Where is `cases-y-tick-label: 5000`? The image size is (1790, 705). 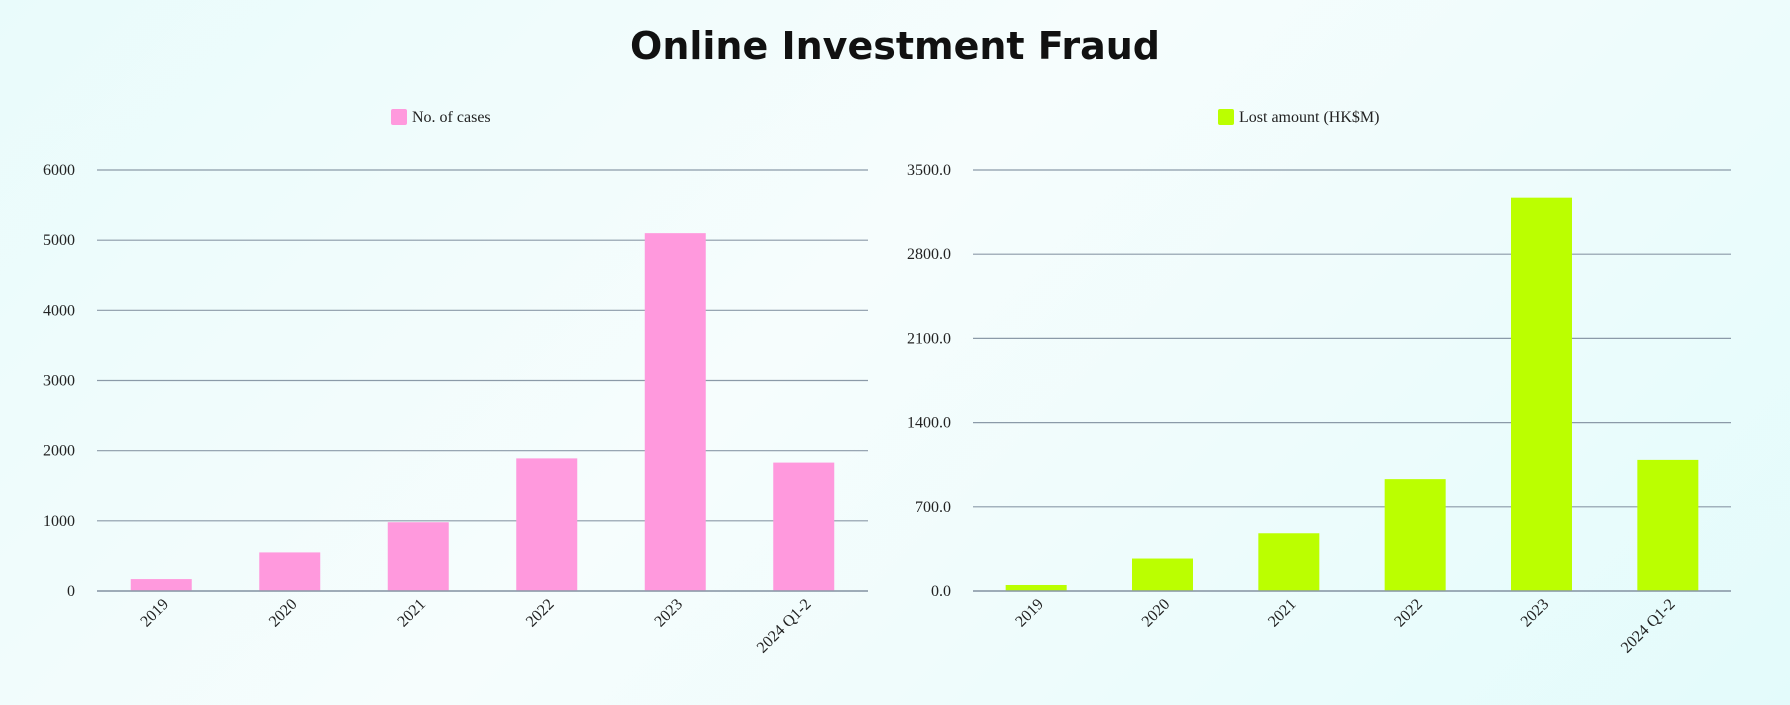
cases-y-tick-label: 5000 is located at coordinates (59, 240).